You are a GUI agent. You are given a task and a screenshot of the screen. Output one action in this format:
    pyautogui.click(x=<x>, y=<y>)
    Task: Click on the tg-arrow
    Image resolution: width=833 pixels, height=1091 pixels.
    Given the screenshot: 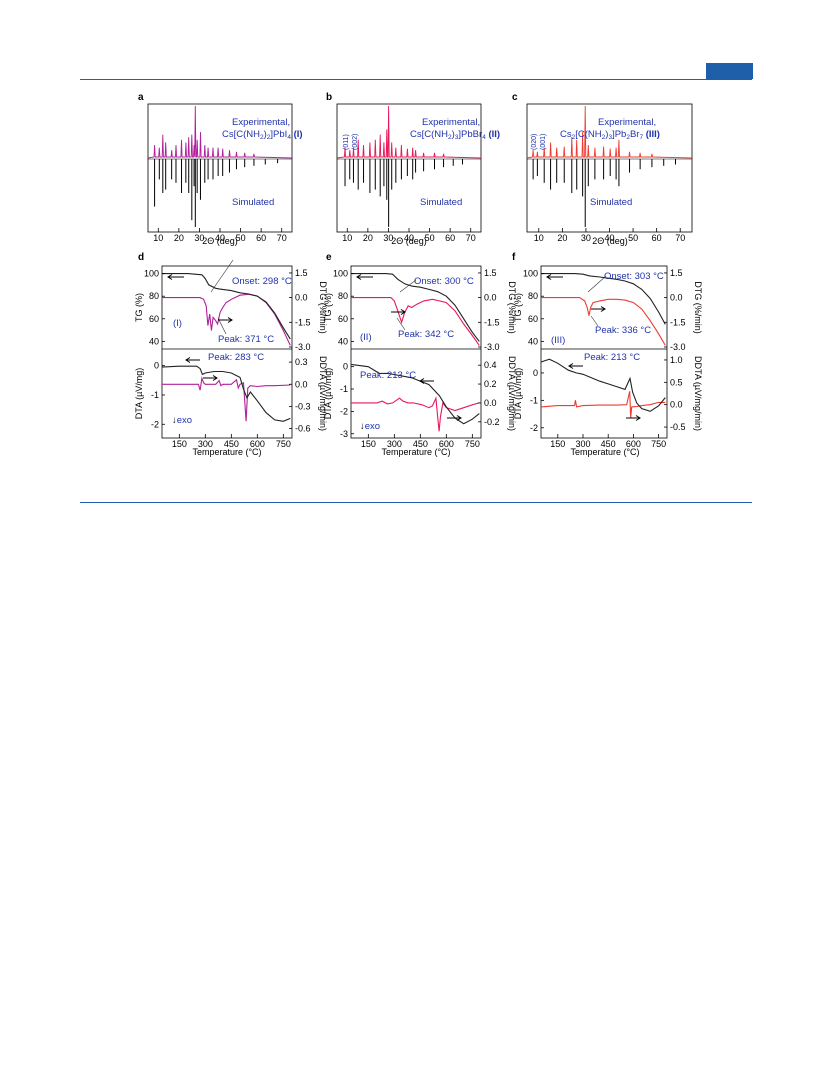 What is the action you would take?
    pyautogui.click(x=364, y=277)
    